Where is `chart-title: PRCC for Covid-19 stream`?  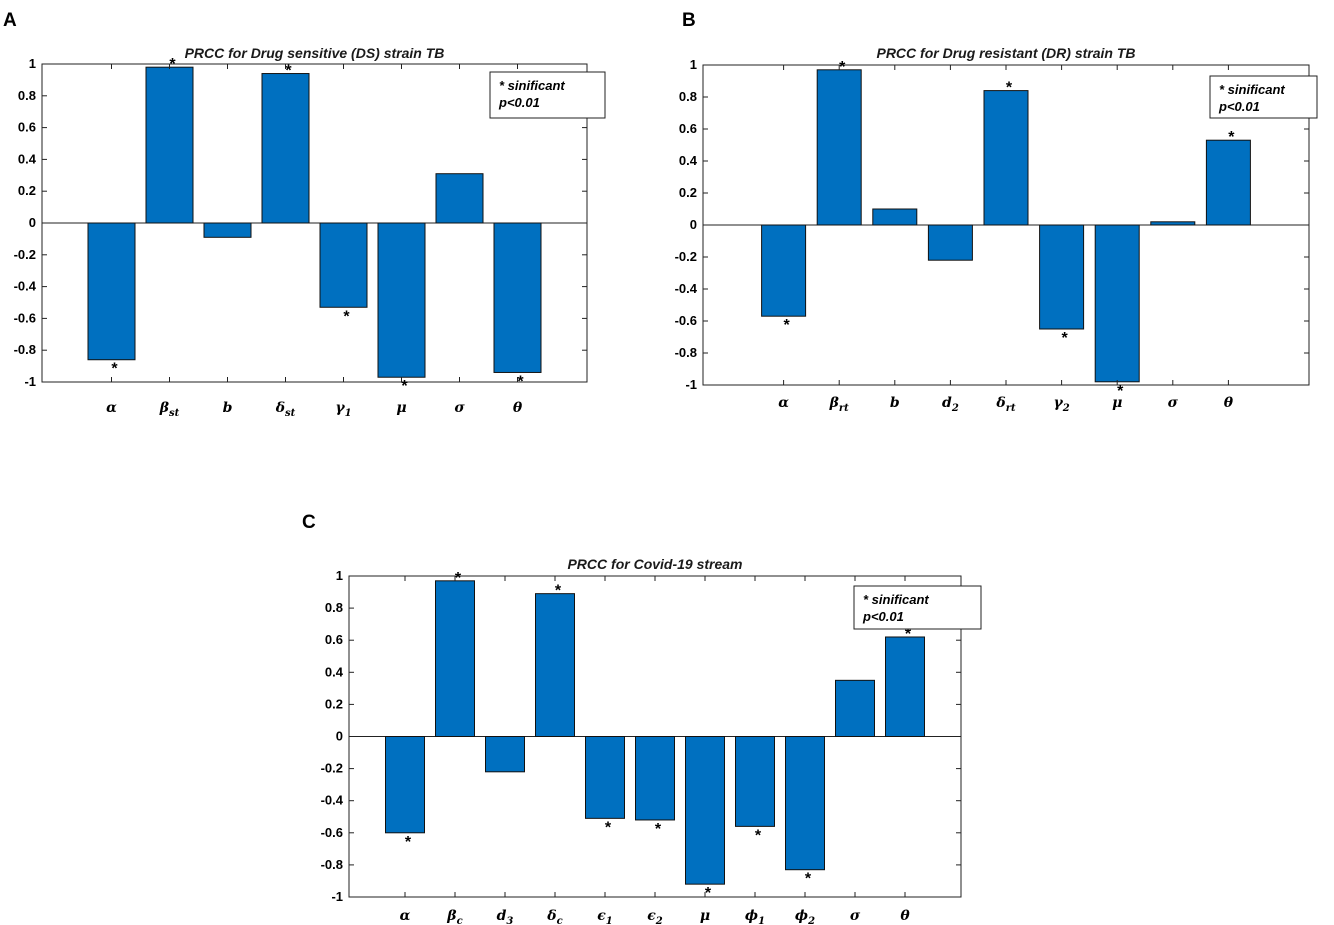 chart-title: PRCC for Covid-19 stream is located at coordinates (654, 564).